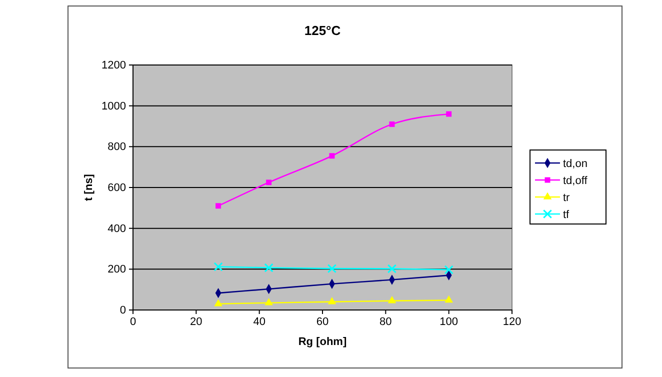 The image size is (662, 377). What do you see at coordinates (133, 322) in the screenshot?
I see `x-tick-label: 0` at bounding box center [133, 322].